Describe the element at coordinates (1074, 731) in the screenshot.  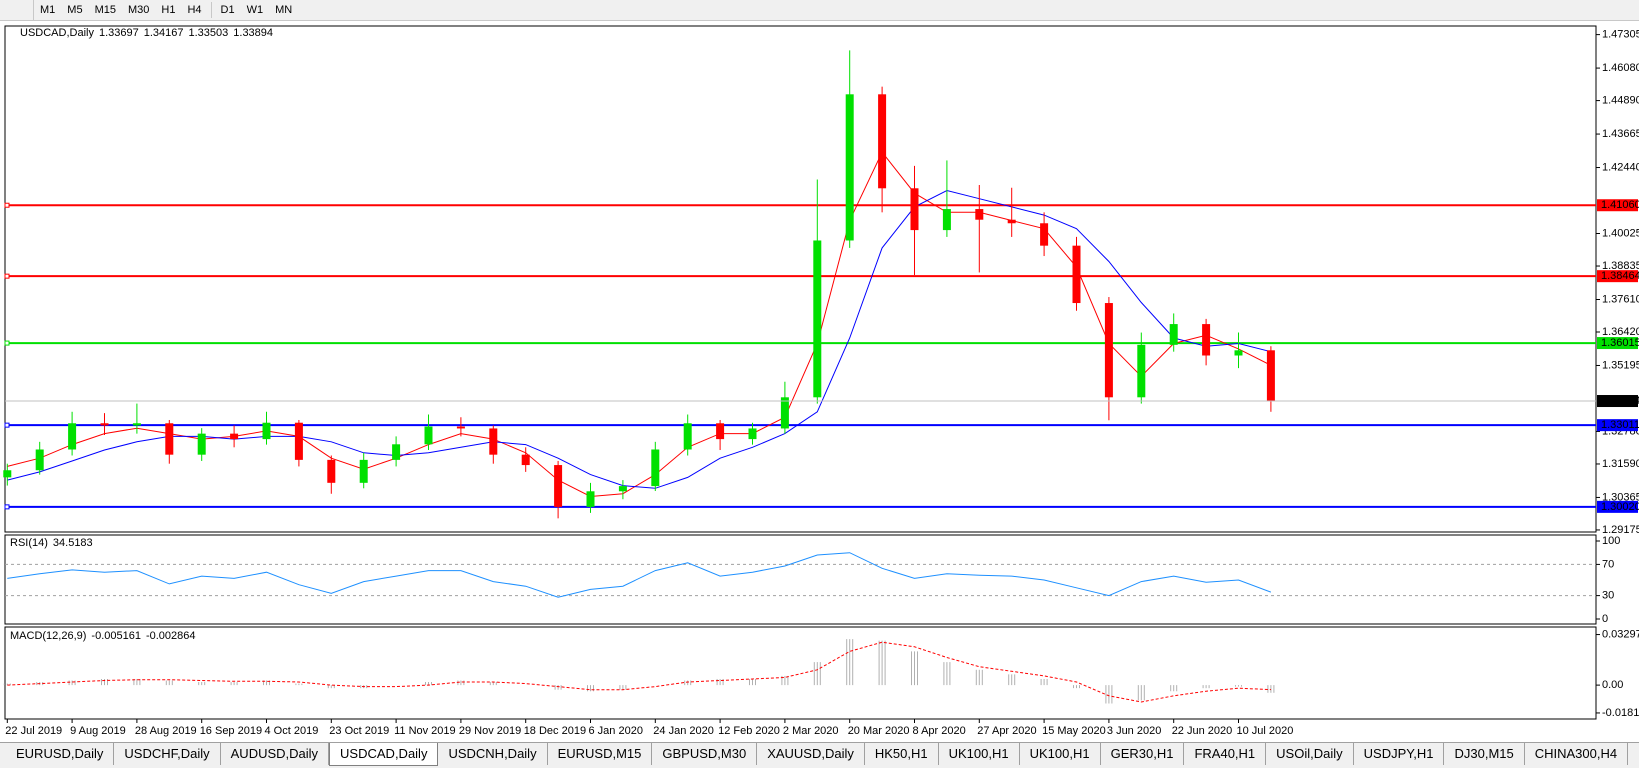
I see `x-tick-label: 15 May 2020` at that location.